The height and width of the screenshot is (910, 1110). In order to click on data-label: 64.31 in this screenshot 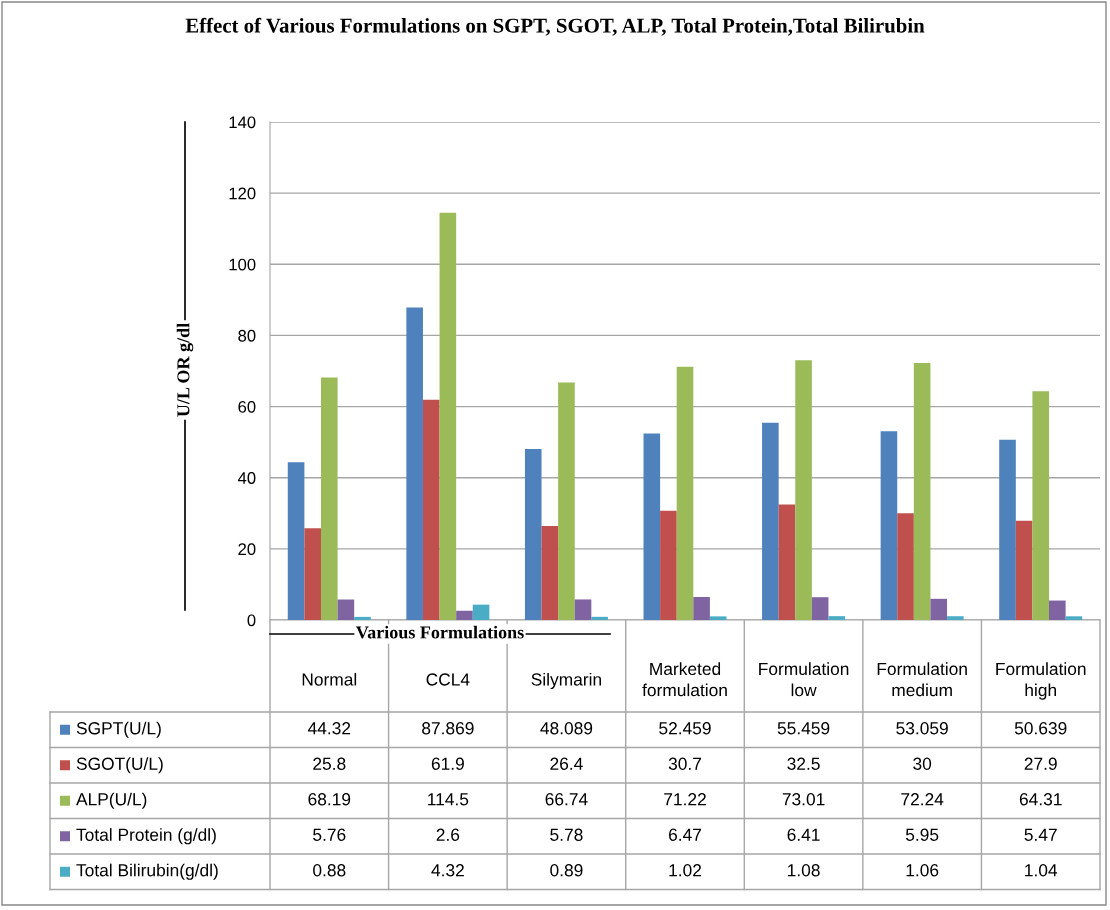, I will do `click(1040, 799)`.